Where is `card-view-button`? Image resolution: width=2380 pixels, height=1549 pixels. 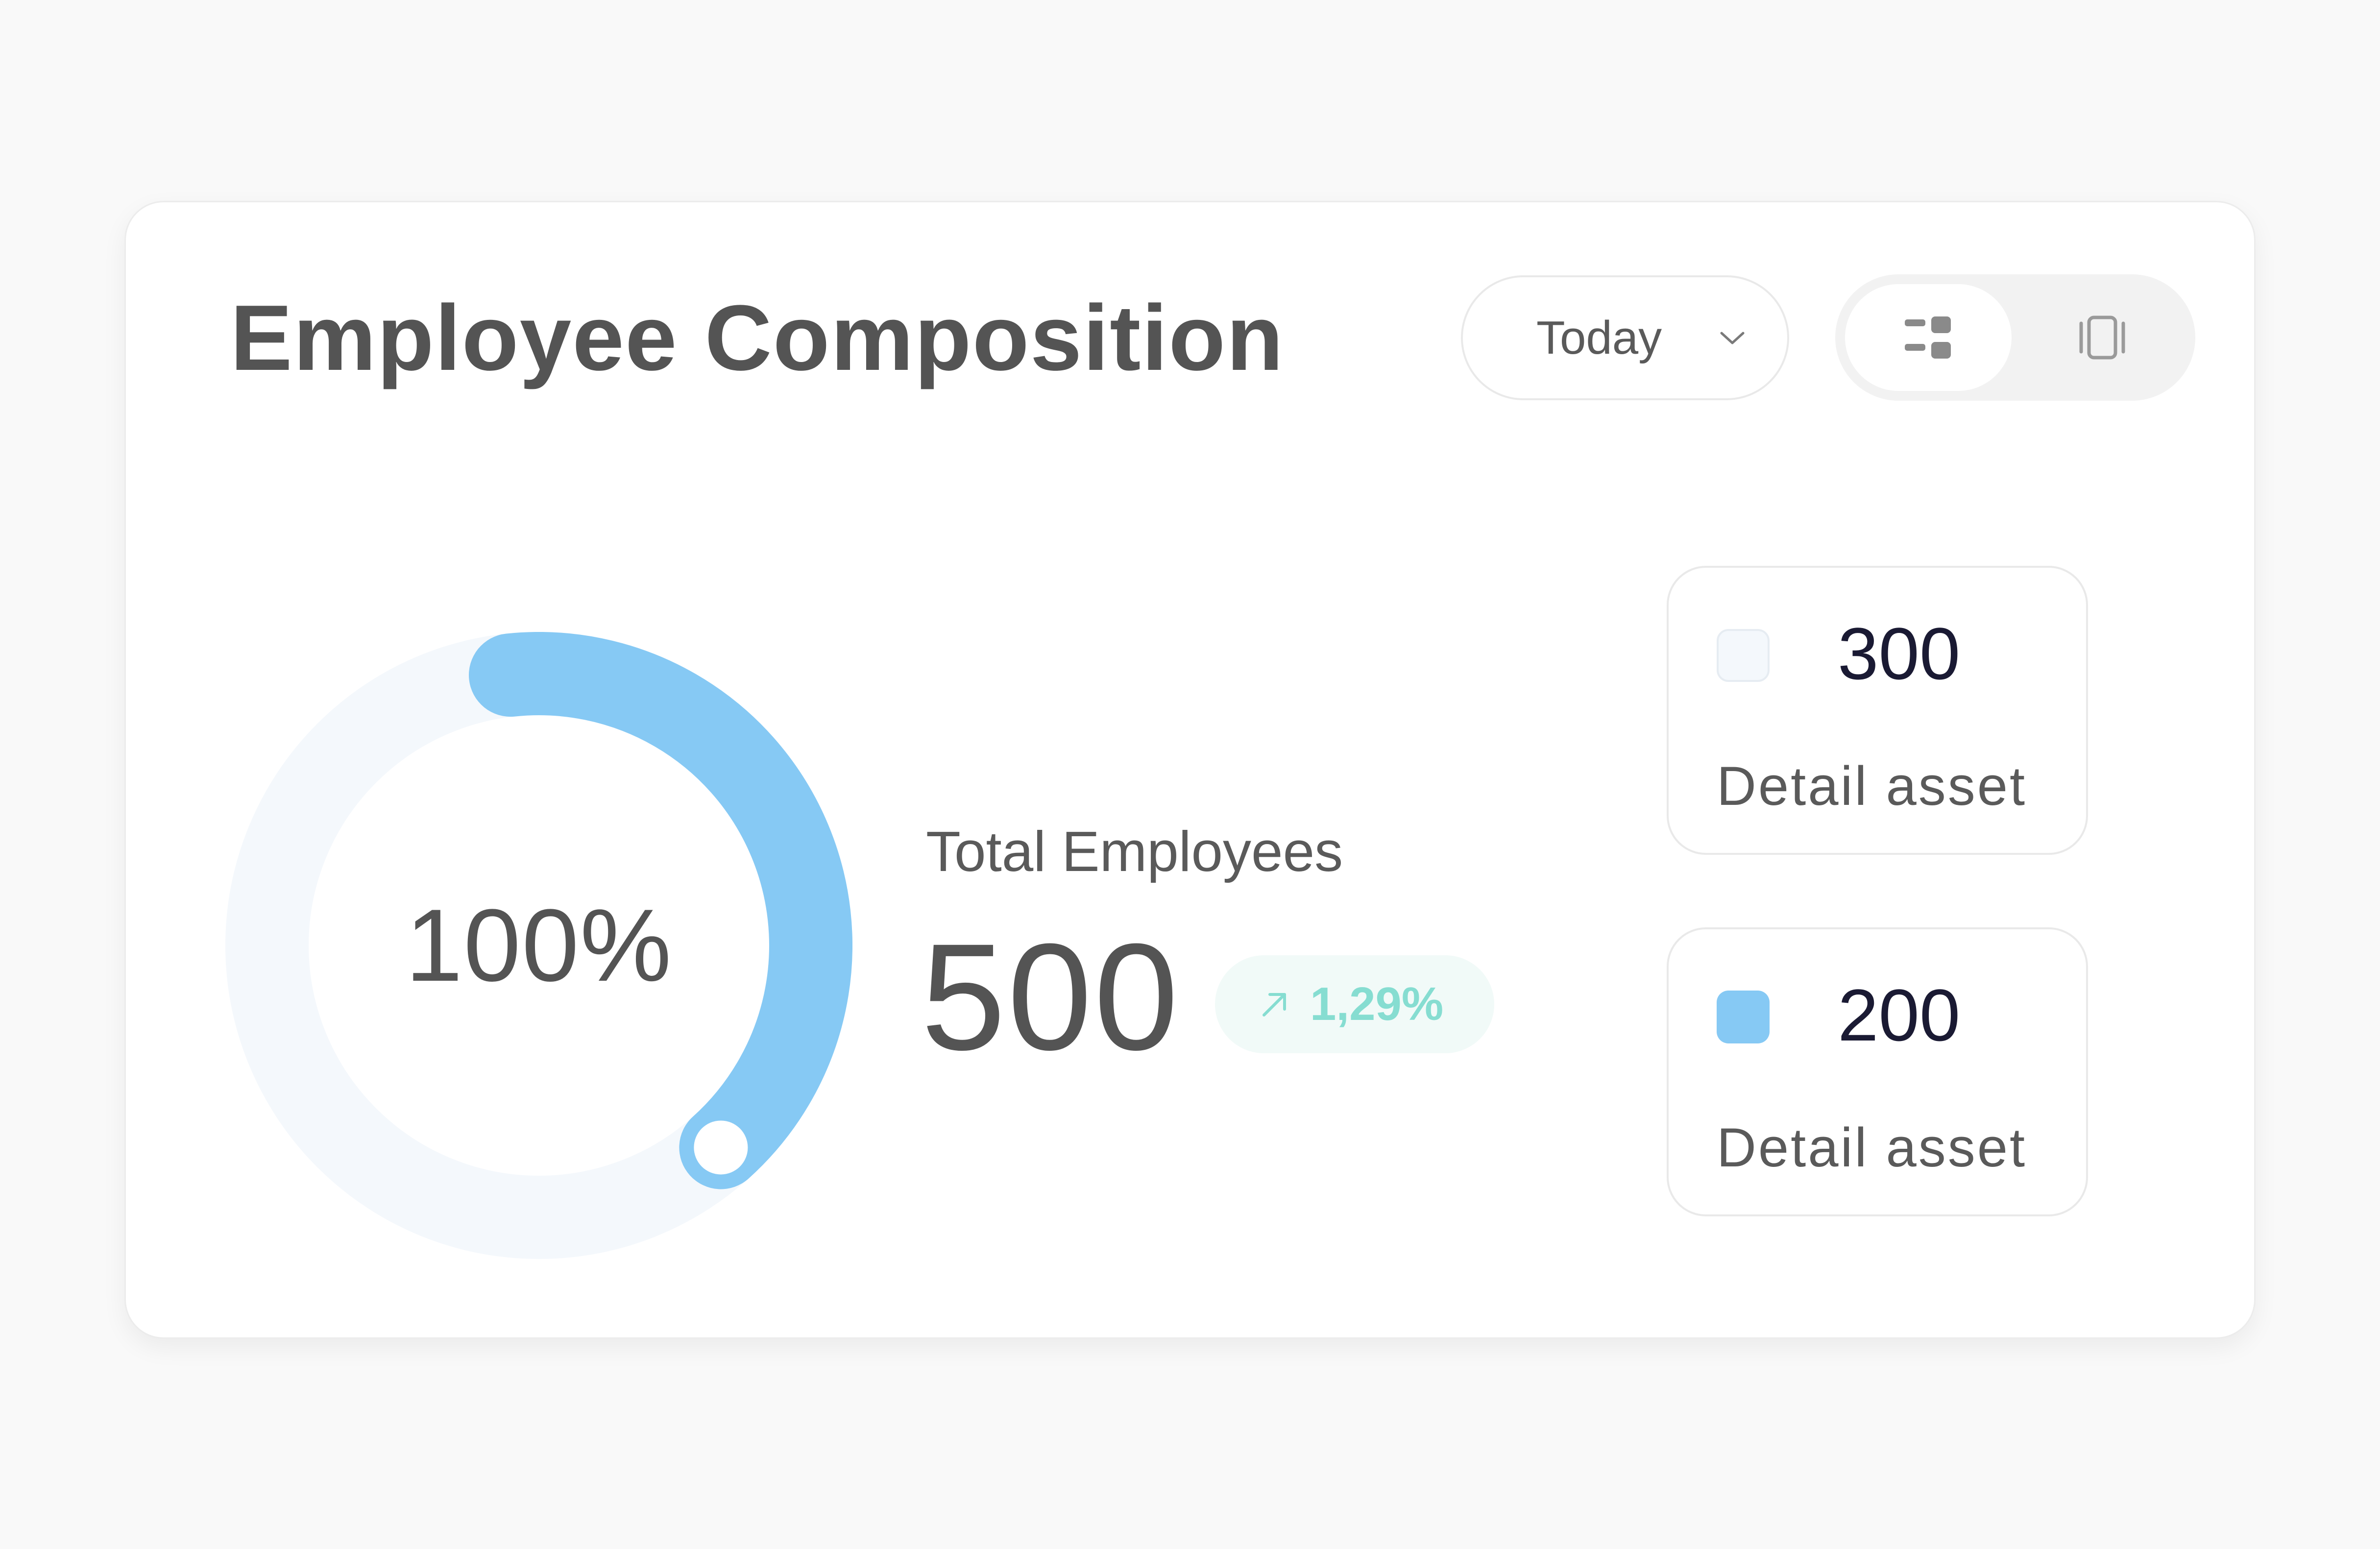 card-view-button is located at coordinates (2102, 337).